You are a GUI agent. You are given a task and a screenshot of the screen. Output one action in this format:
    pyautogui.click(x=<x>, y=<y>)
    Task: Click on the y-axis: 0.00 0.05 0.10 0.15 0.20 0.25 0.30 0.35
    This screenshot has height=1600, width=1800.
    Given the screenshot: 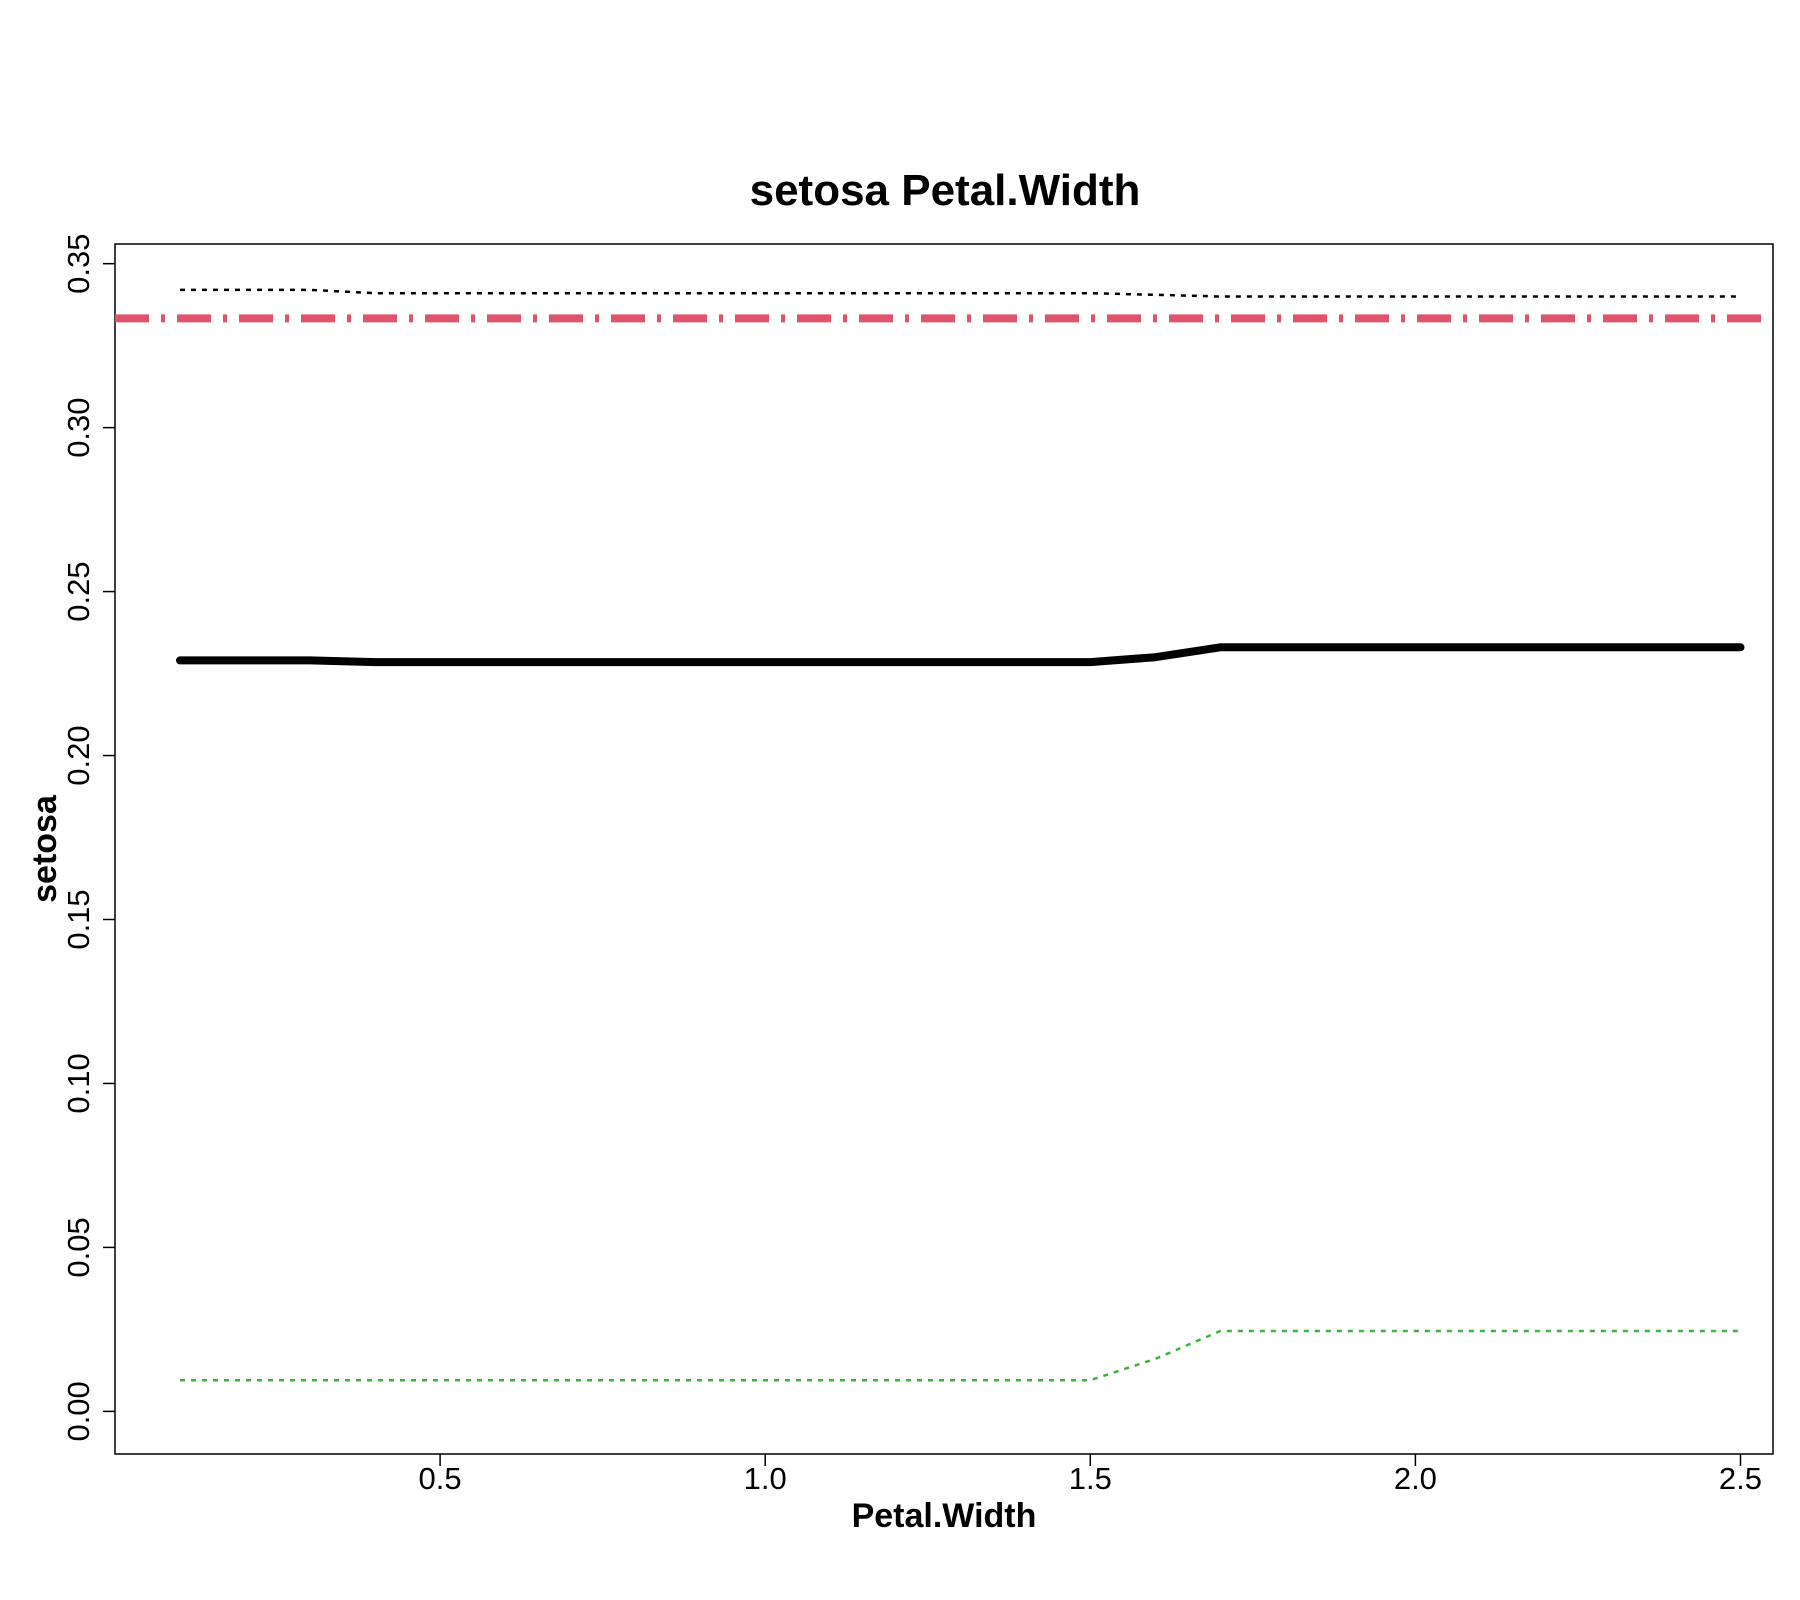 What is the action you would take?
    pyautogui.click(x=88, y=838)
    